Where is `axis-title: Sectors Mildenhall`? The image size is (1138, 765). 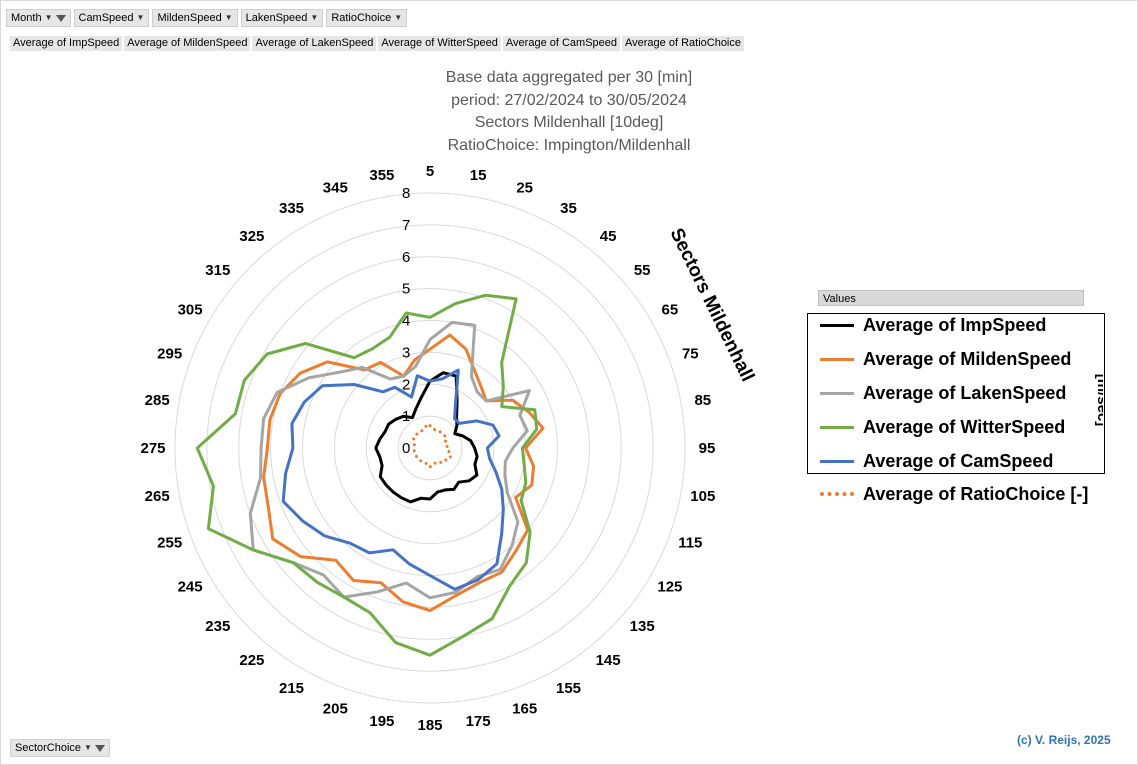
axis-title: Sectors Mildenhall is located at coordinates (712, 305).